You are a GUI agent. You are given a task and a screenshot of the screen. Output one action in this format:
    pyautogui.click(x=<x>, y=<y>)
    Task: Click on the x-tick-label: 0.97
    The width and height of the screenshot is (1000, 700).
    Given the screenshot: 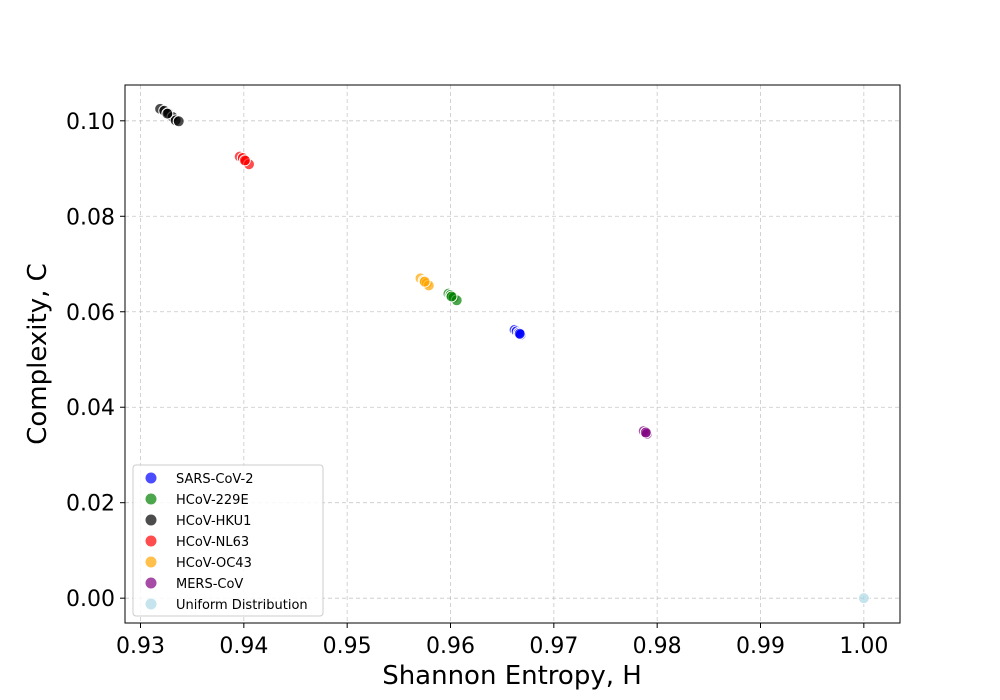 What is the action you would take?
    pyautogui.click(x=553, y=646)
    